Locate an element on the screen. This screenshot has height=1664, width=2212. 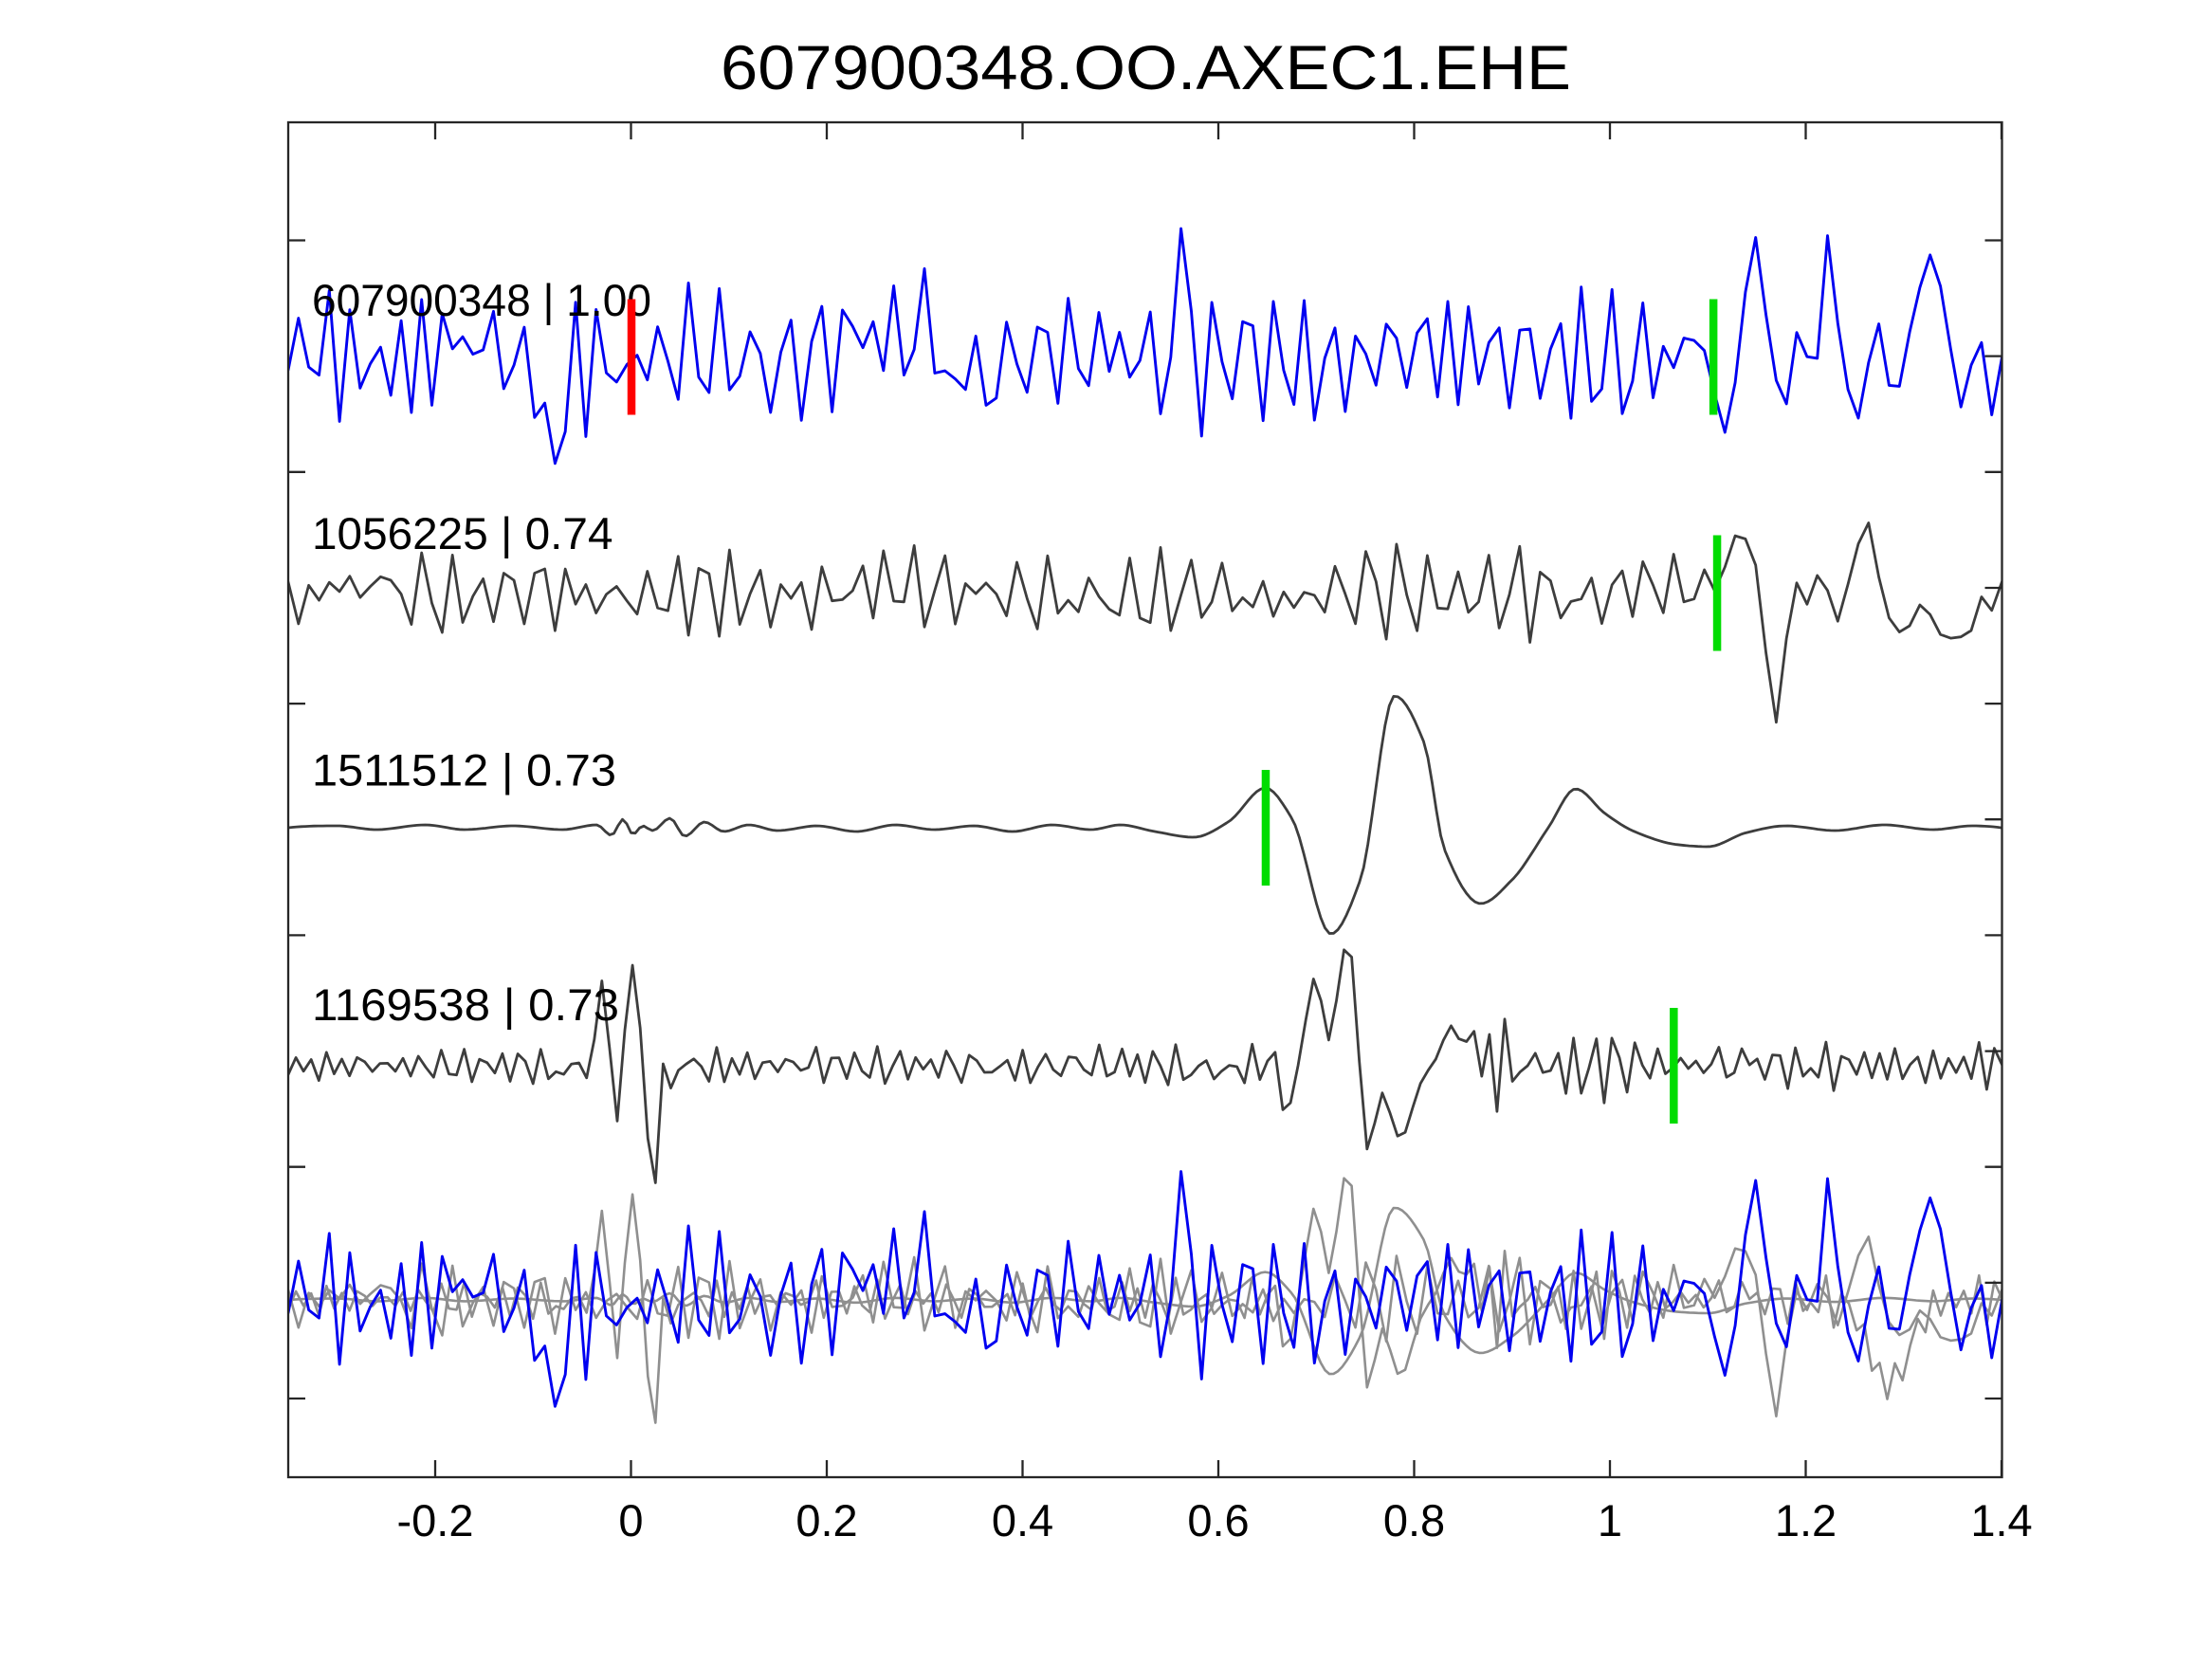
svg-text: 1.2 is located at coordinates (1806, 1520).